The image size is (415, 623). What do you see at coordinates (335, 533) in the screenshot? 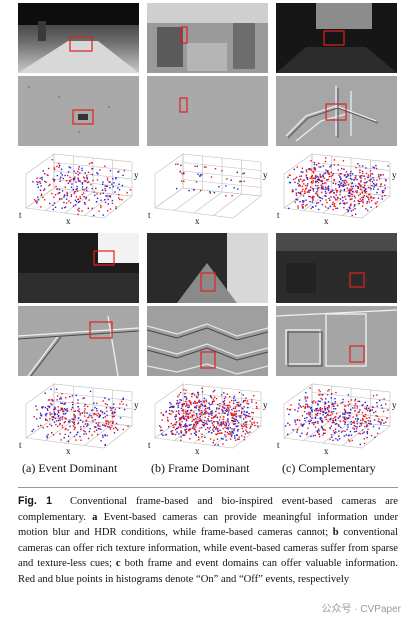
I see `caption-mark-b: b` at bounding box center [335, 533].